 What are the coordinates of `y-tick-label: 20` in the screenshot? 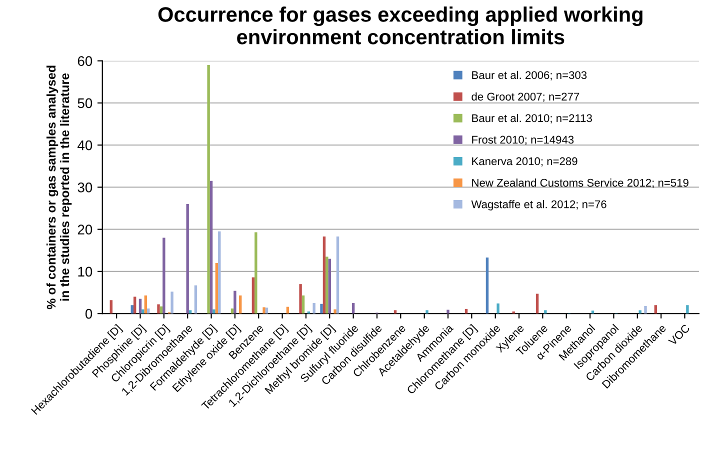 It's located at (85, 229).